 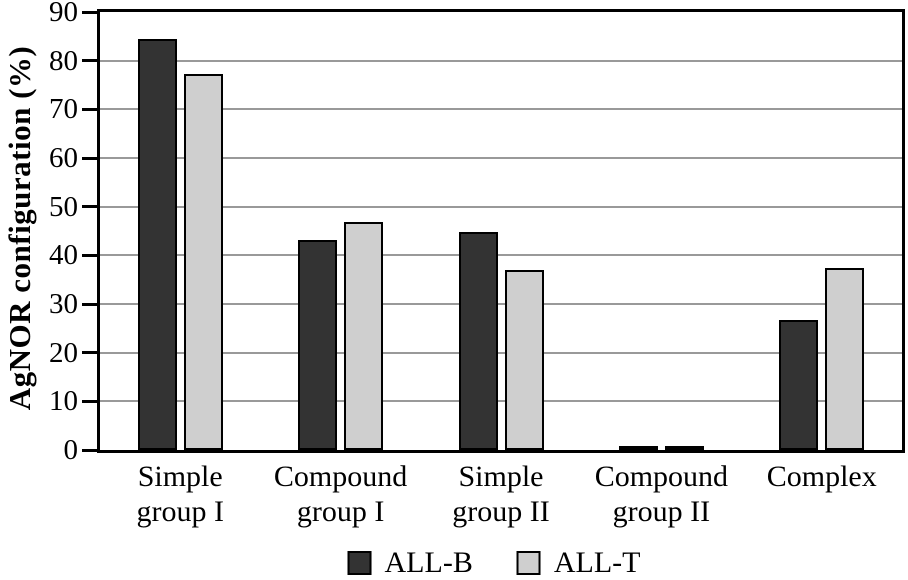 What do you see at coordinates (63, 304) in the screenshot?
I see `y-tick-label-30: 30` at bounding box center [63, 304].